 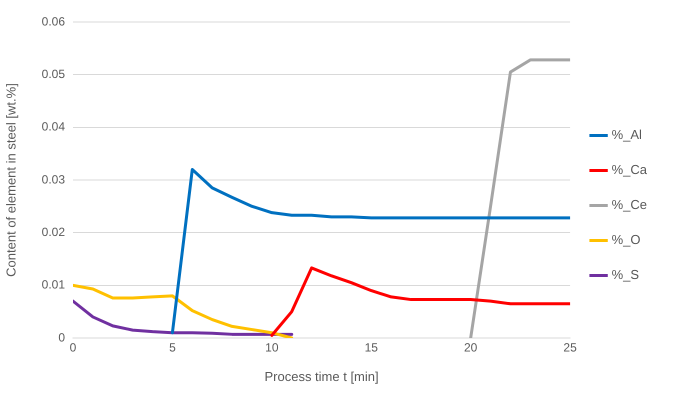 What do you see at coordinates (630, 170) in the screenshot?
I see `legend-label: %_Ca` at bounding box center [630, 170].